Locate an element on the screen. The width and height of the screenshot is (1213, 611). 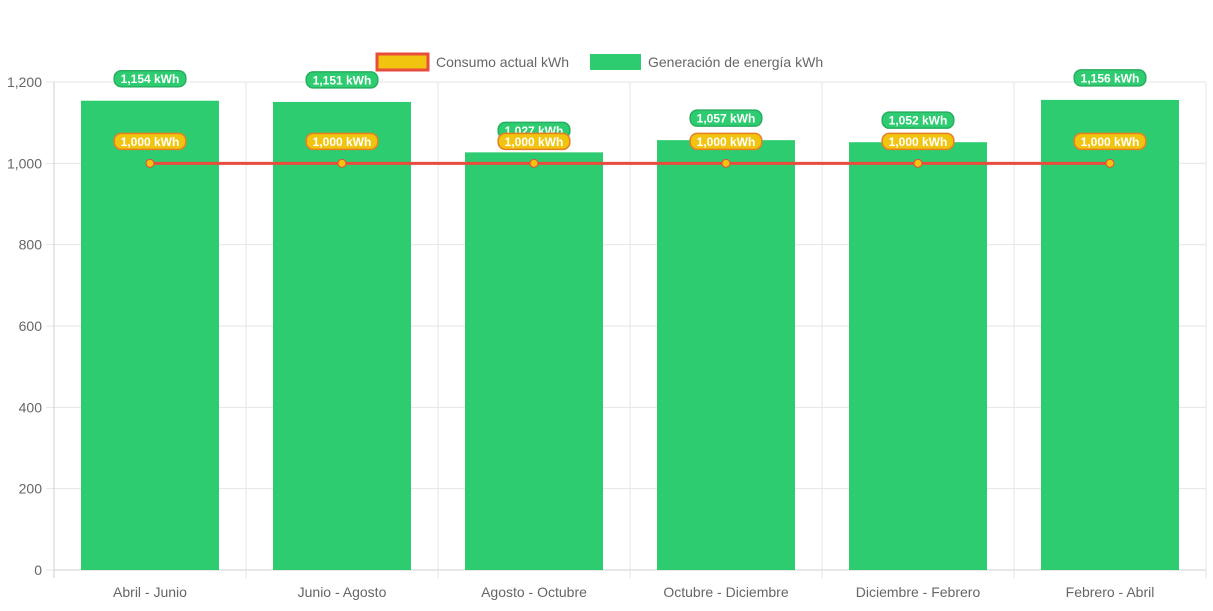
y-tick-label: 800 is located at coordinates (31, 245).